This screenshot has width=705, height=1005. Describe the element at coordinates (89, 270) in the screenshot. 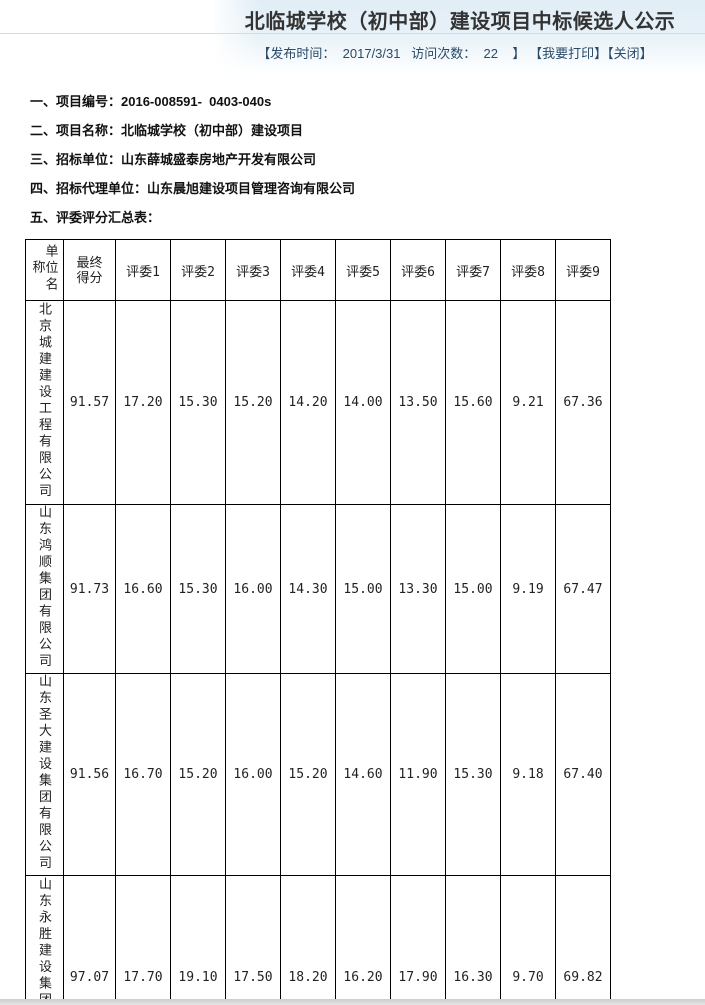

I see `col-header-final-score: 最终得分` at that location.